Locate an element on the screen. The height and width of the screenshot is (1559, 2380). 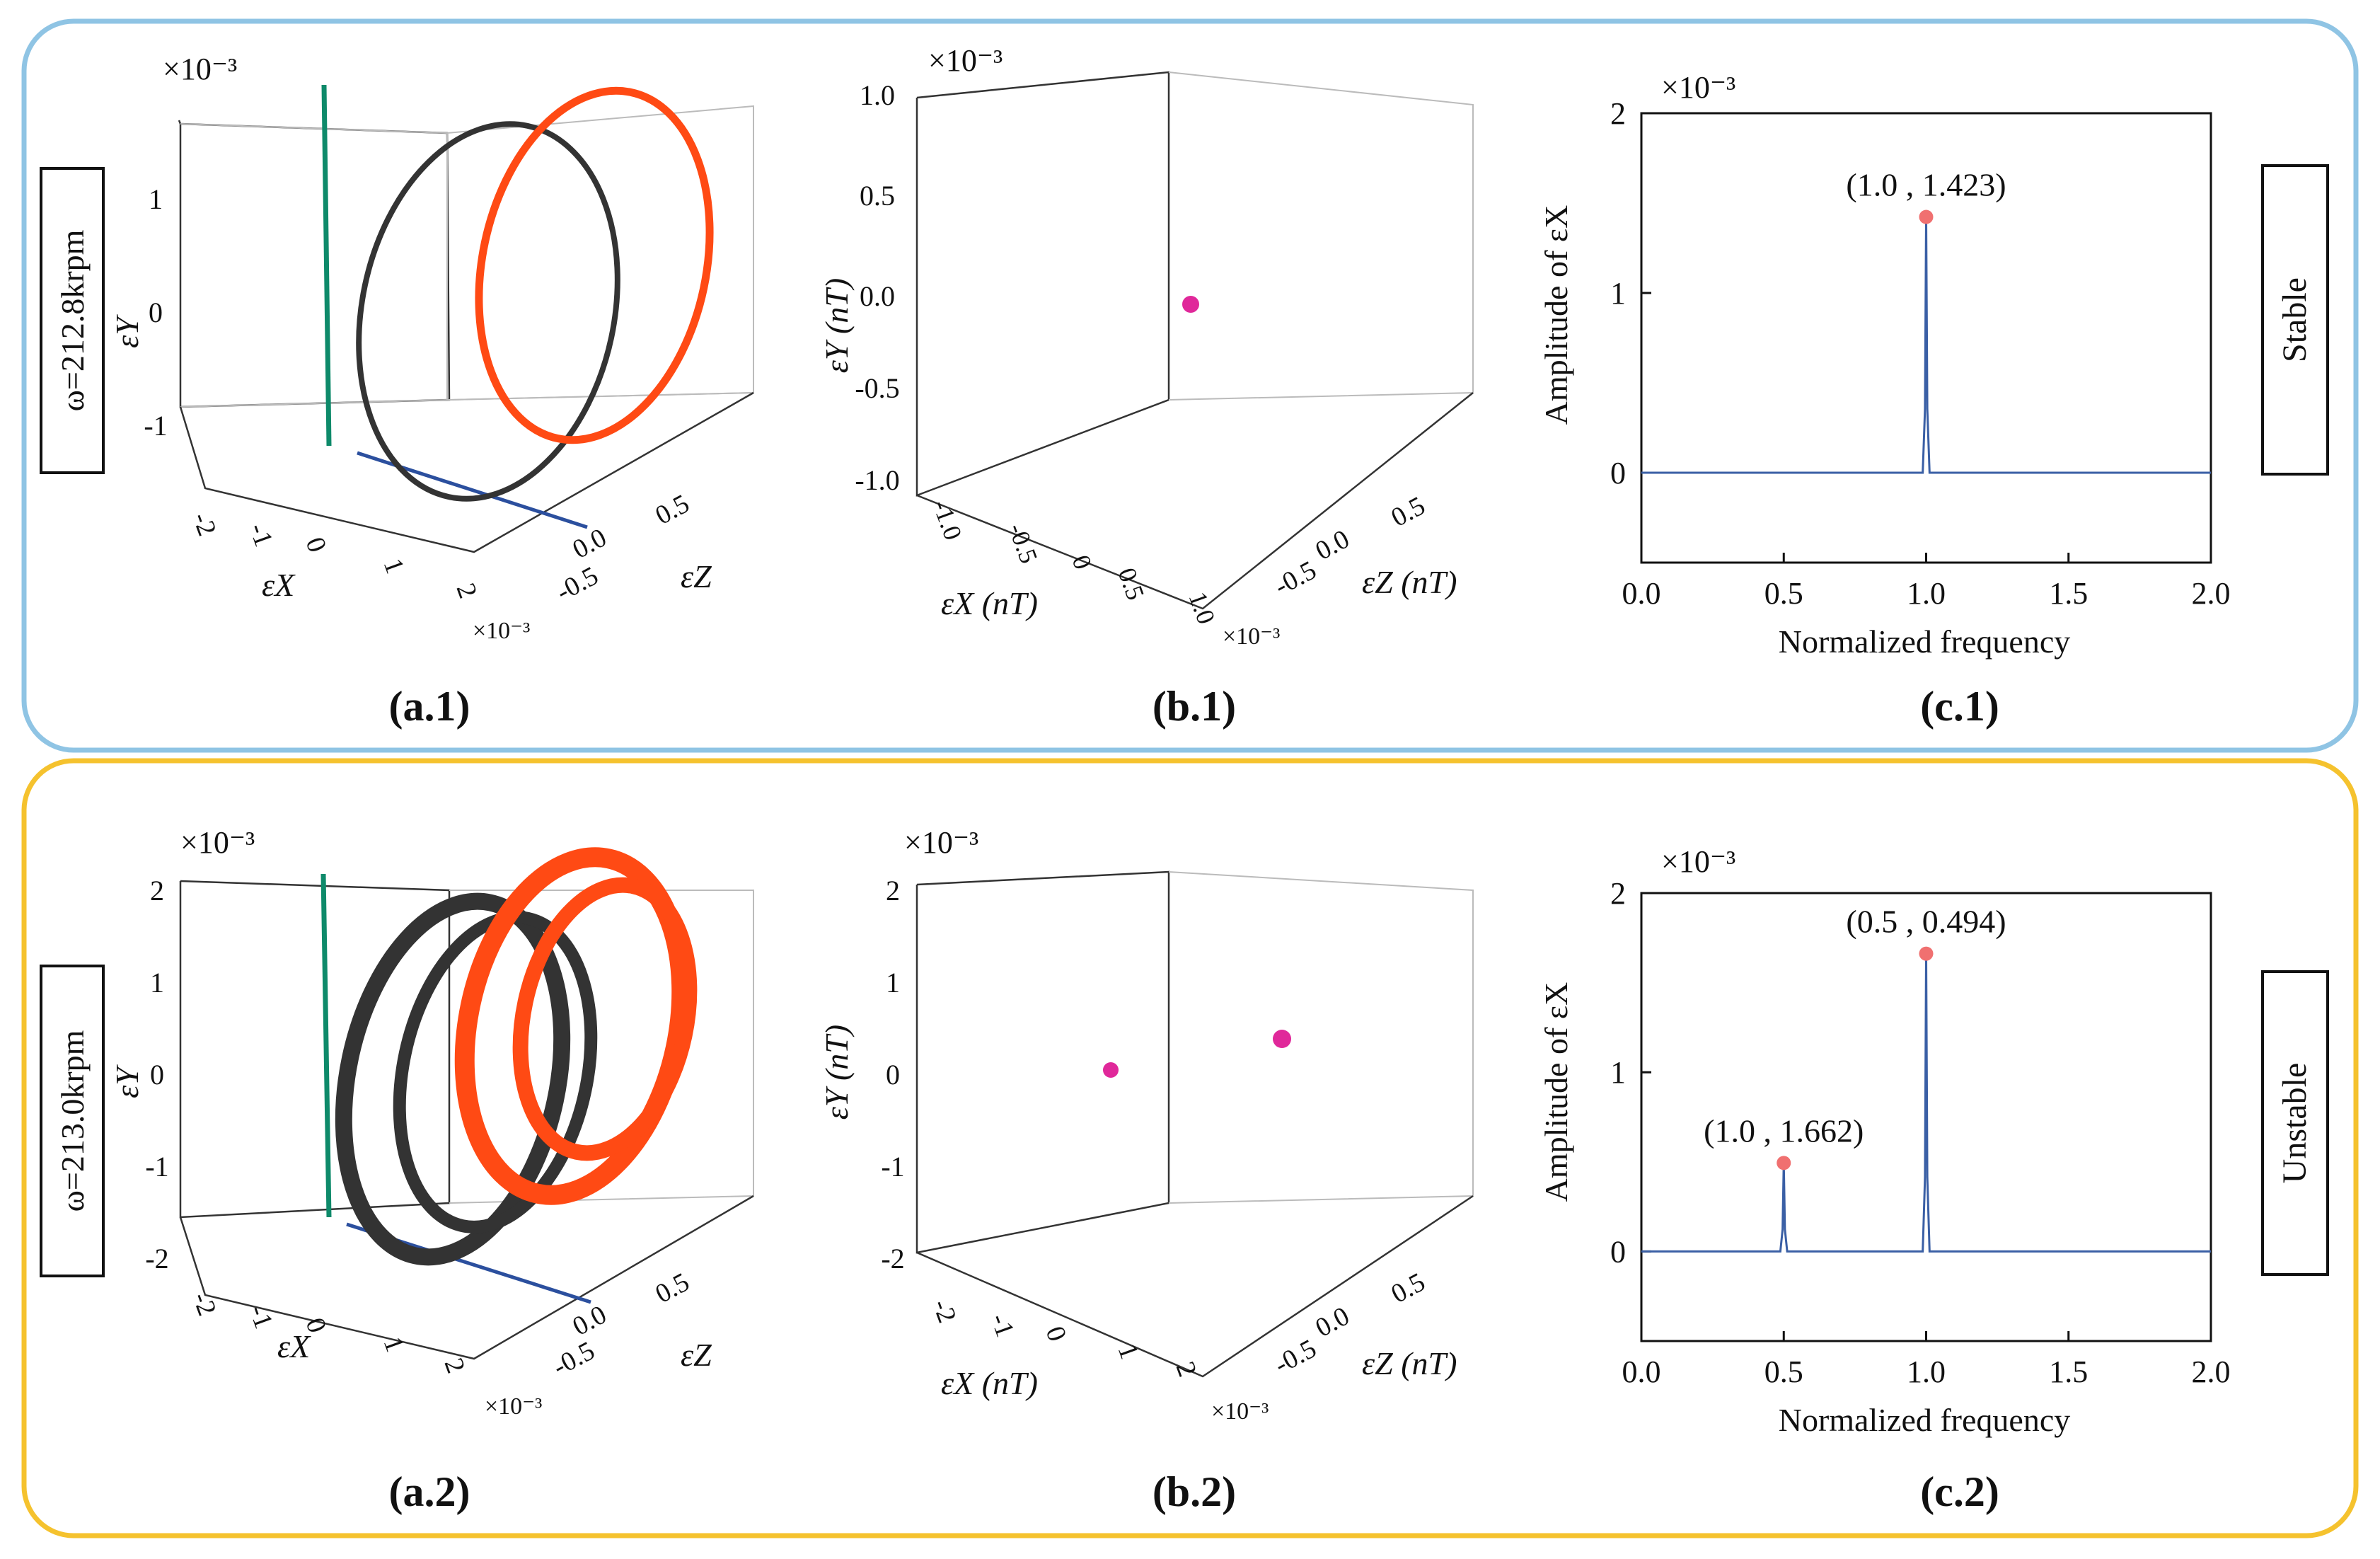
z-tick-a2-0: 0.5 is located at coordinates (673, 1288).